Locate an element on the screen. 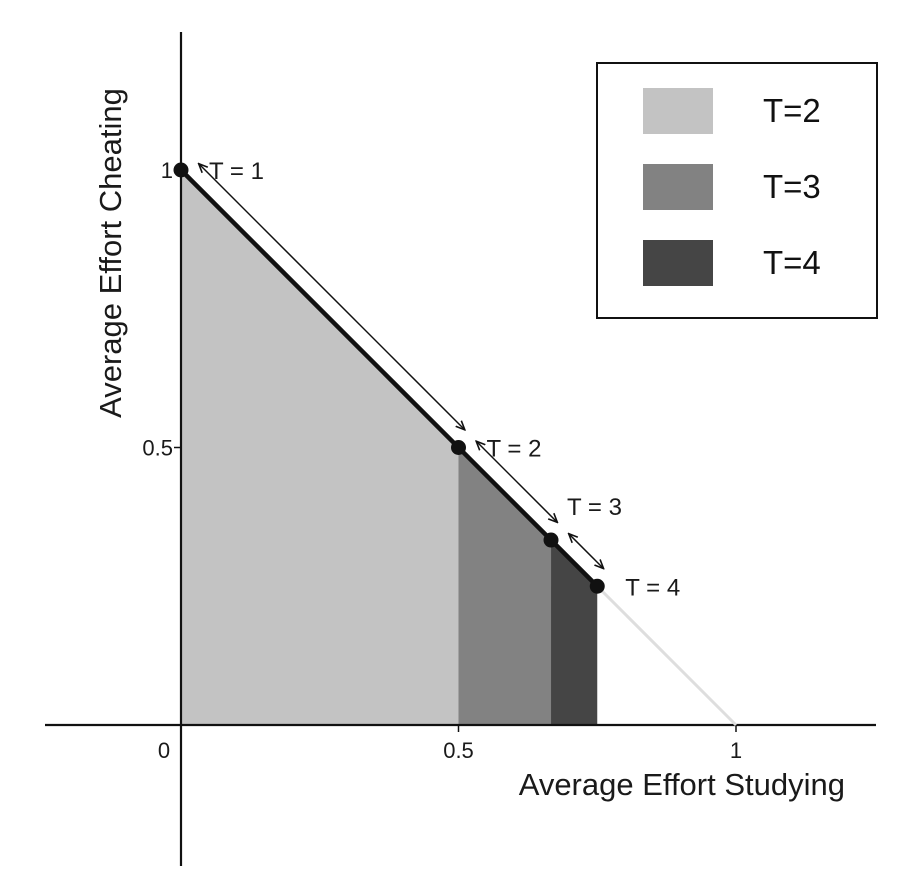  point-t3 is located at coordinates (551, 540).